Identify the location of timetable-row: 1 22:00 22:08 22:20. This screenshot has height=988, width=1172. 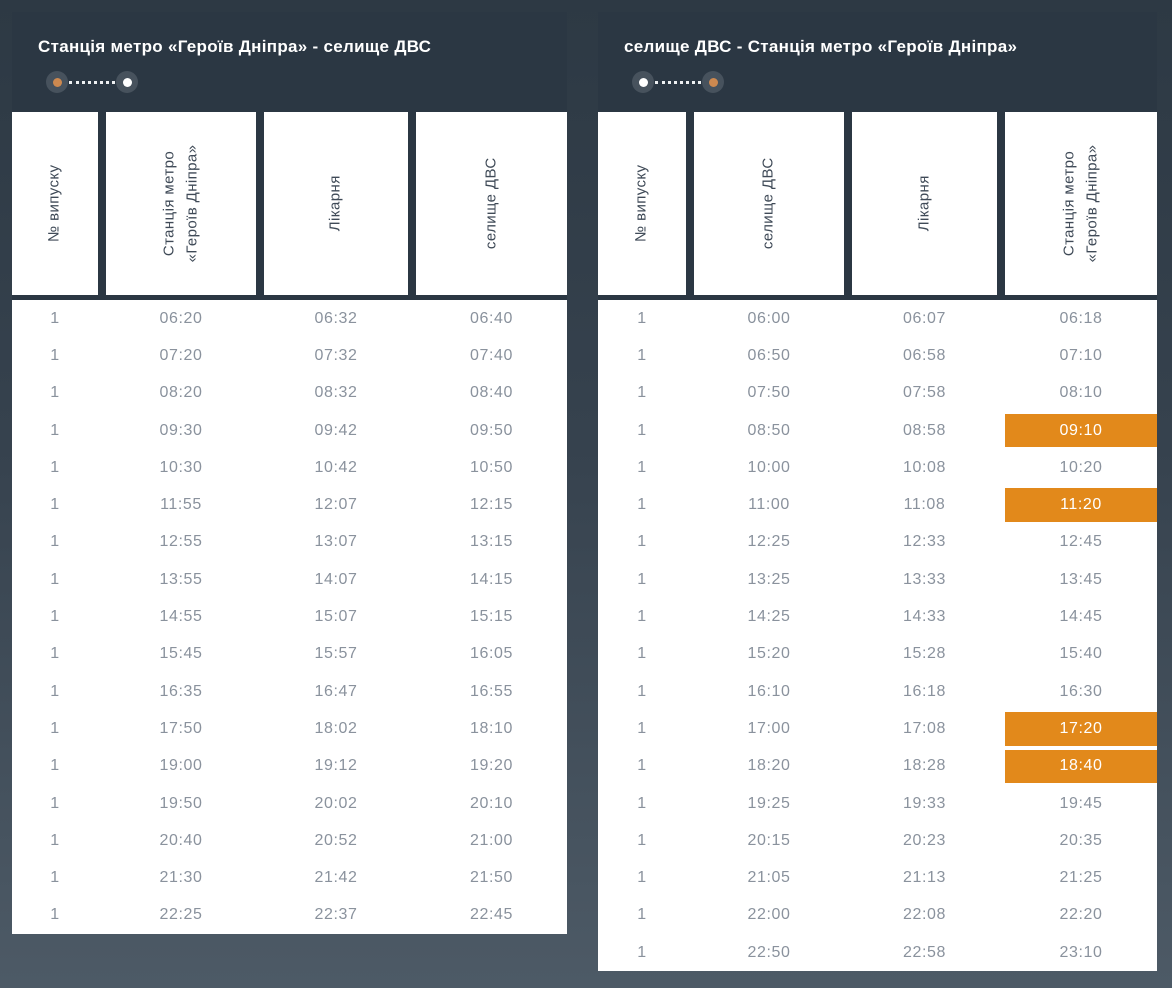
(877, 915).